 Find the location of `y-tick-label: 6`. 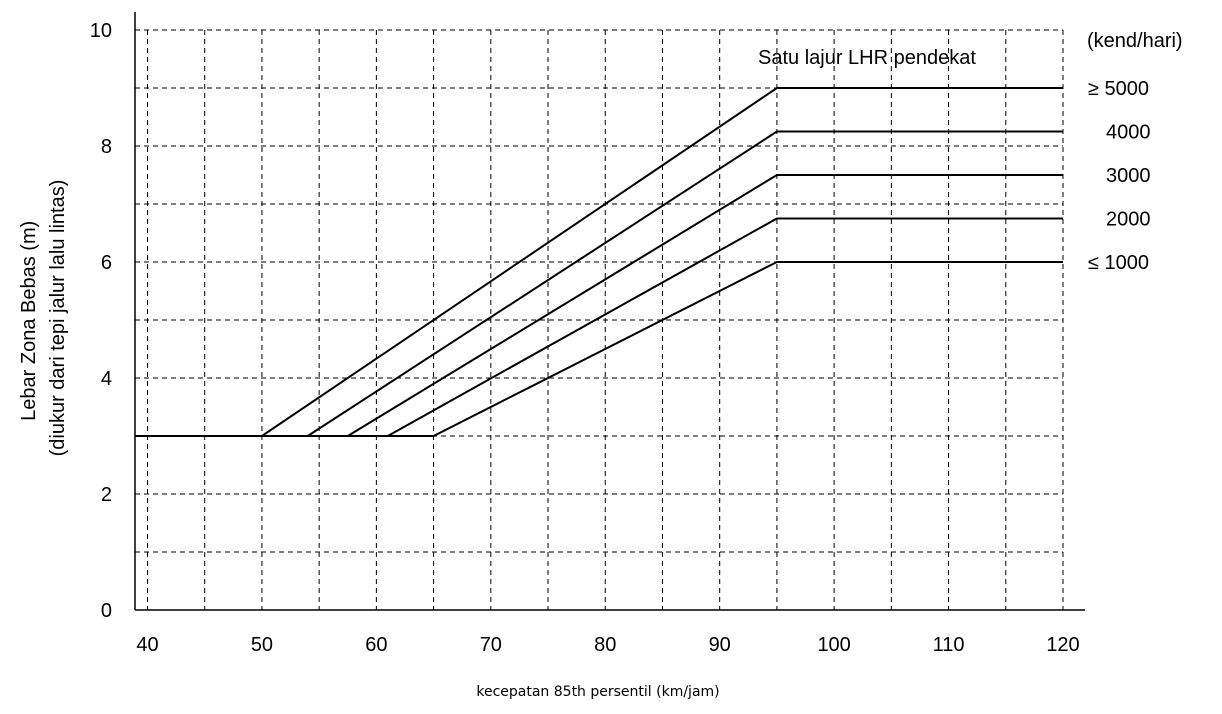

y-tick-label: 6 is located at coordinates (106, 263).